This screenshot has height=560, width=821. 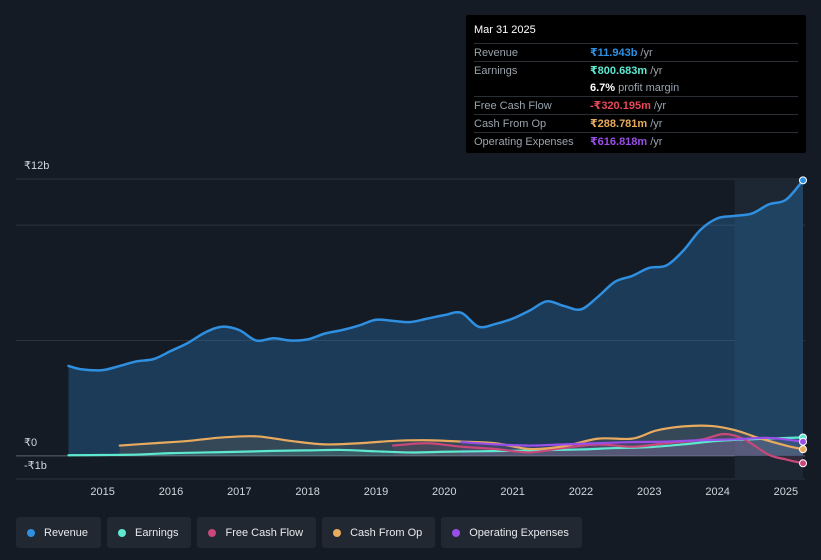 I want to click on cfo-dot-icon, so click(x=337, y=532).